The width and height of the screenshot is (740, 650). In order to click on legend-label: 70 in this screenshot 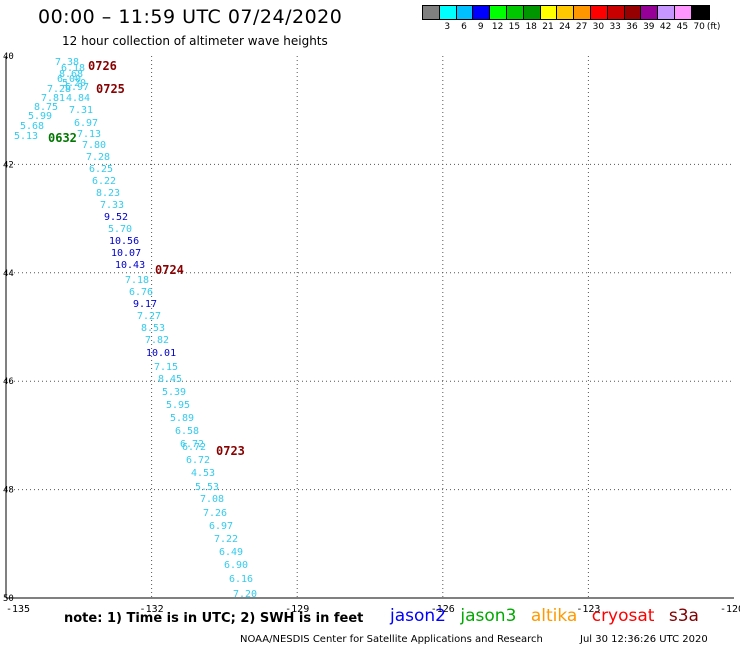, I will do `click(699, 27)`.